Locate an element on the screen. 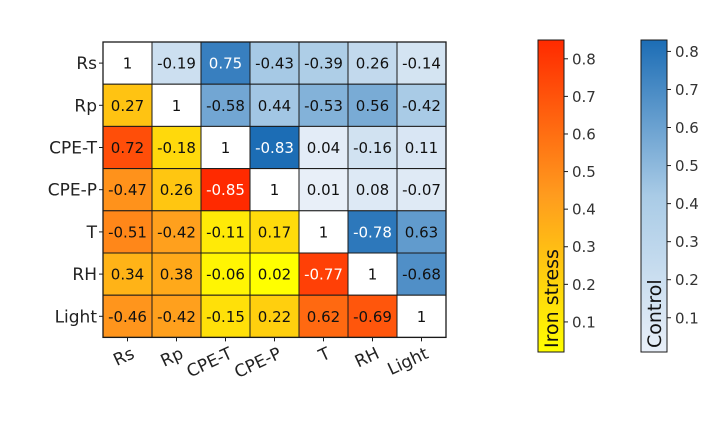 This screenshot has width=717, height=445. control-colorbar-tick-label: 0.2 is located at coordinates (687, 280).